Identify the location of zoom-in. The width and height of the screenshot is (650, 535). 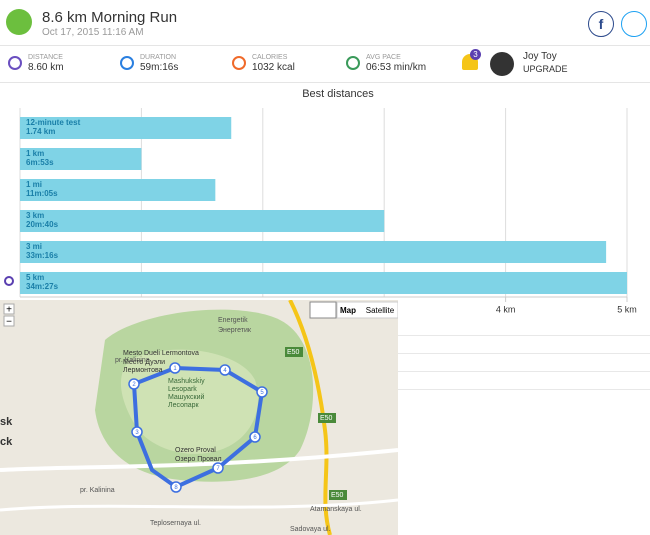
(9, 309).